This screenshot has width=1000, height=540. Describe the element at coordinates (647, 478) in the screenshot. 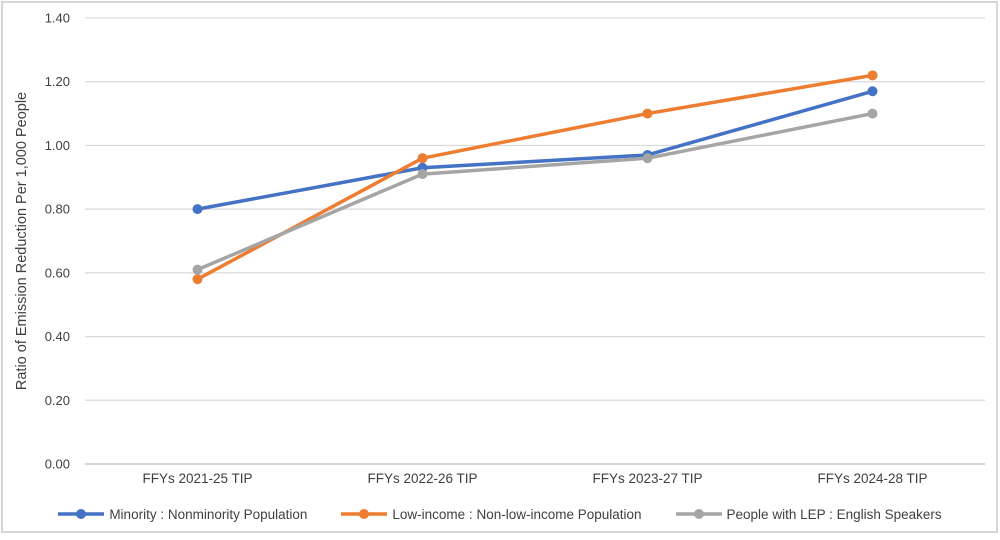

I see `x-category-label: FFYs 2023-27 TIP` at that location.